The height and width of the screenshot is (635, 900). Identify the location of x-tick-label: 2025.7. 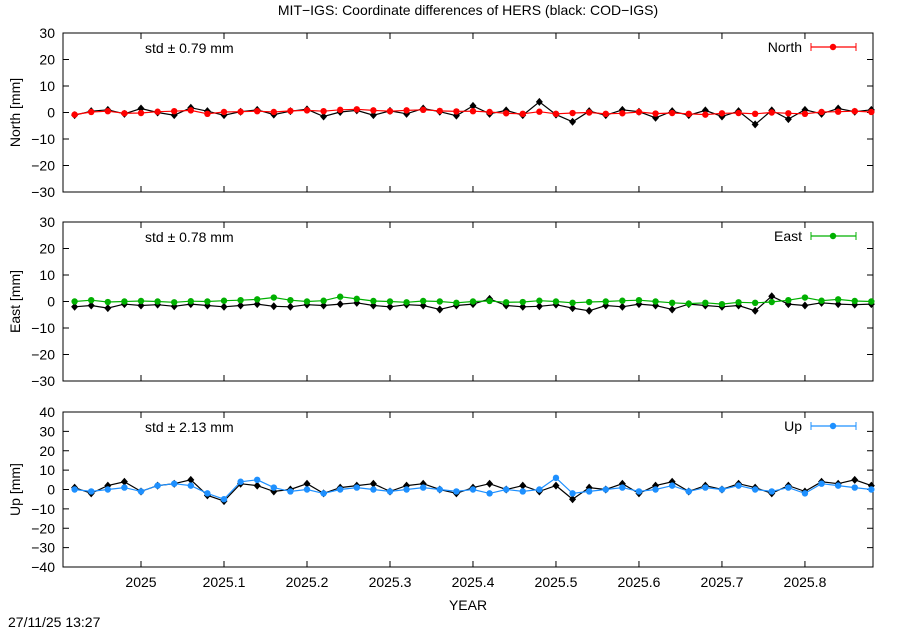
(722, 582).